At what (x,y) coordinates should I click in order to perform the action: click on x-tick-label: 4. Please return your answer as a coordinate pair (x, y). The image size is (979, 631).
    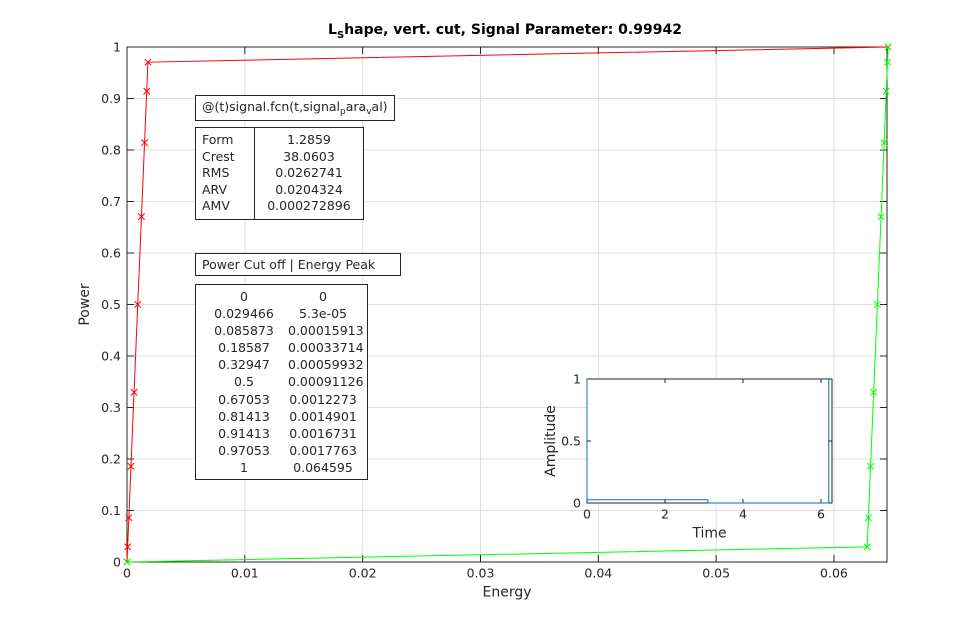
    Looking at the image, I should click on (743, 514).